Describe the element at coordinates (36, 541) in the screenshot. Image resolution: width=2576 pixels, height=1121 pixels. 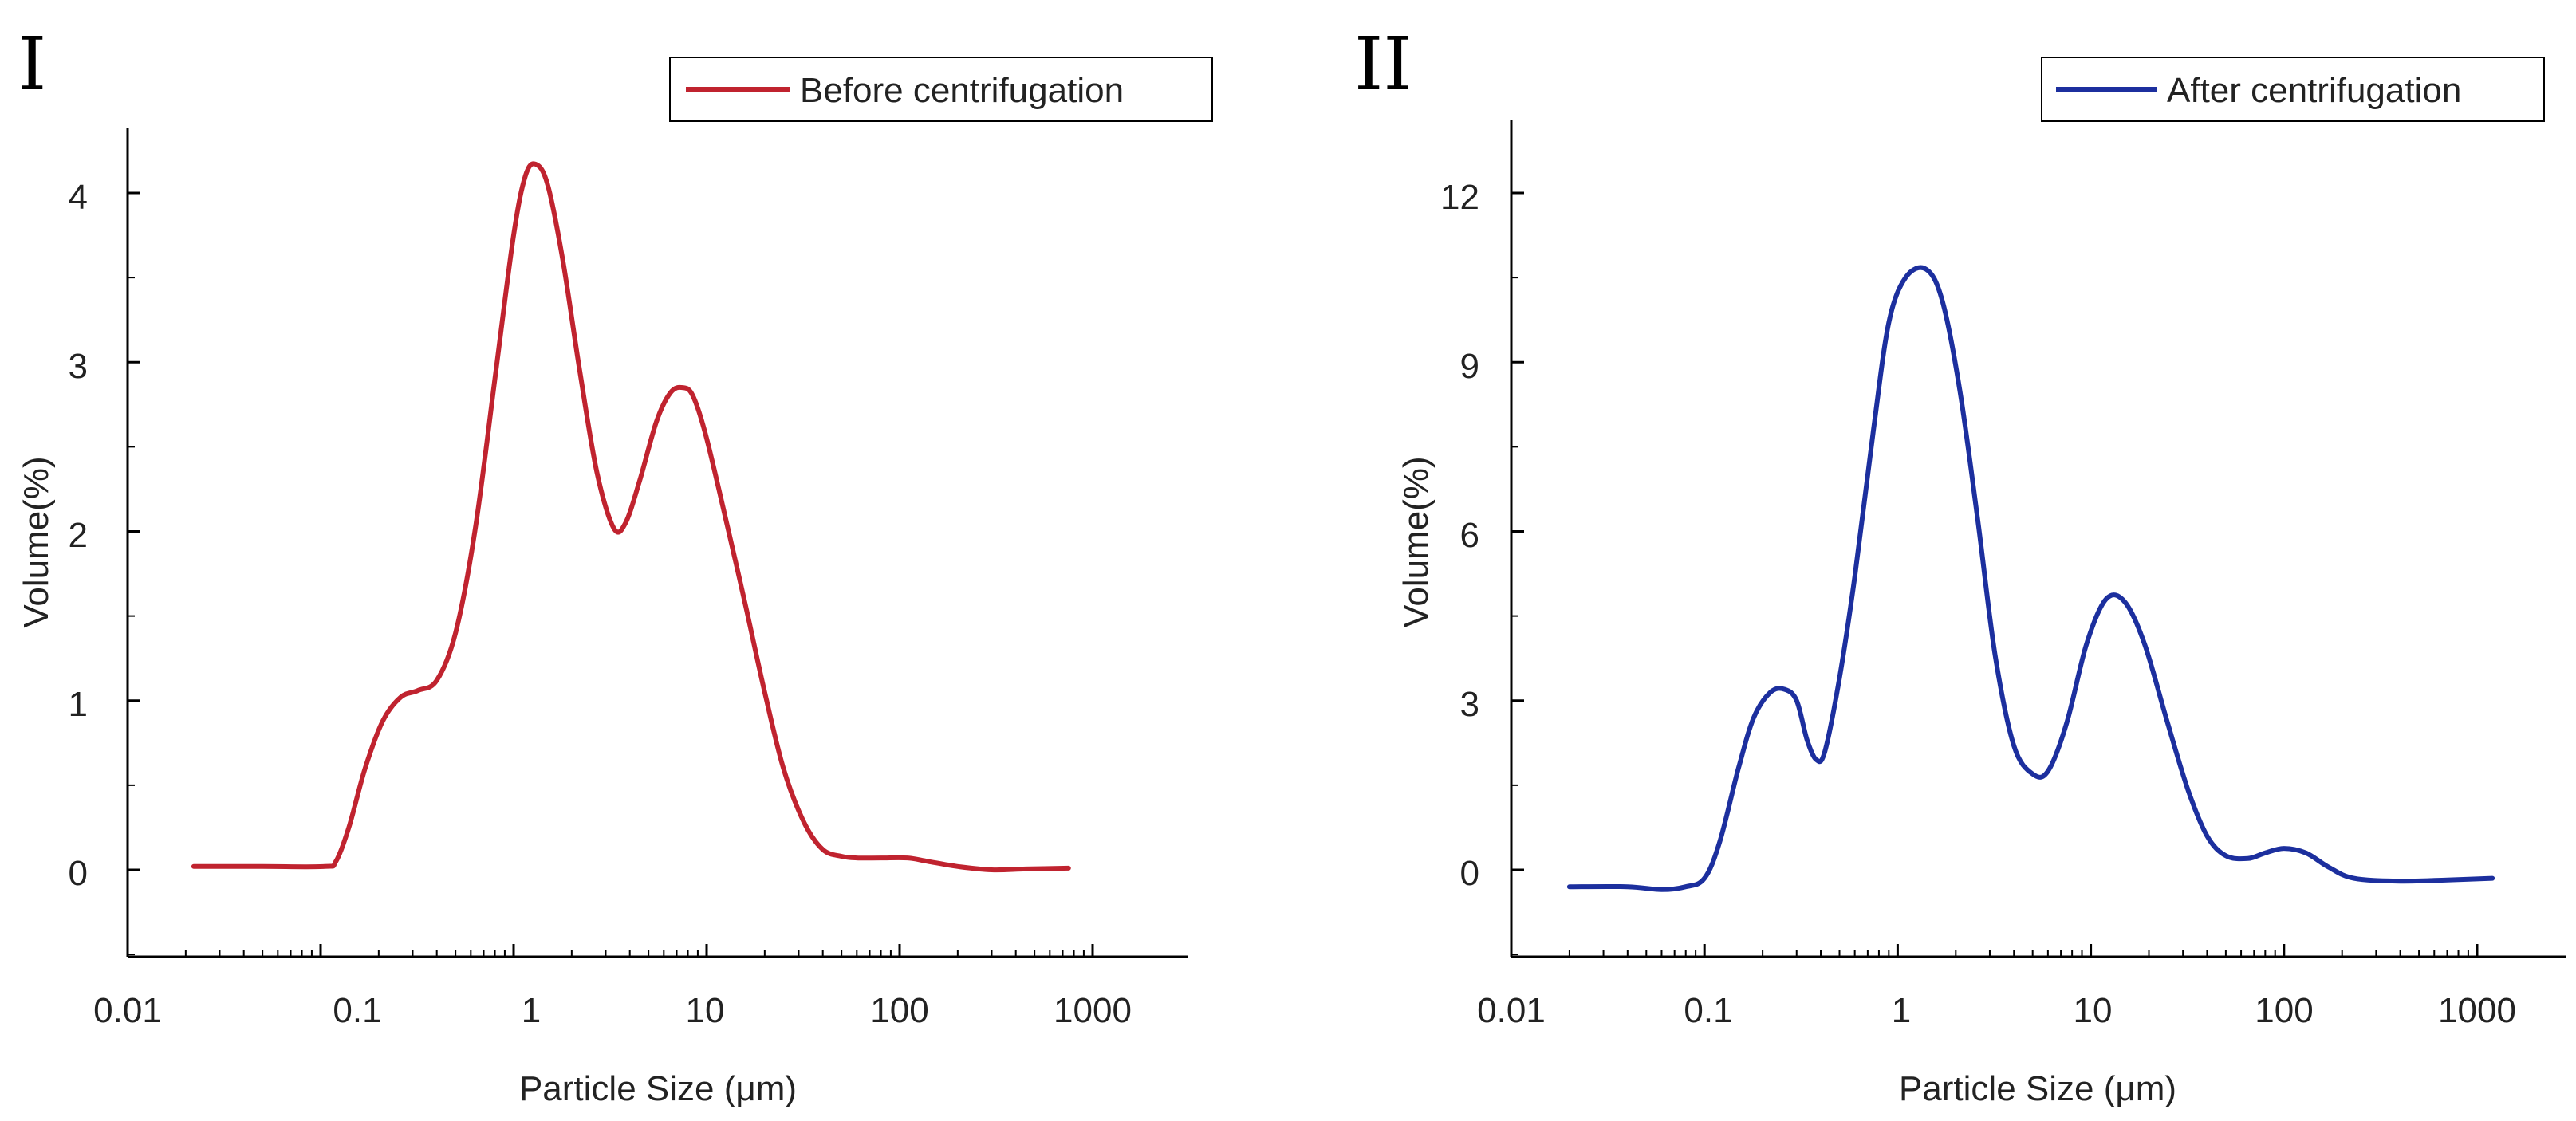
I see `y-axis-title-1: Volume(%)` at that location.